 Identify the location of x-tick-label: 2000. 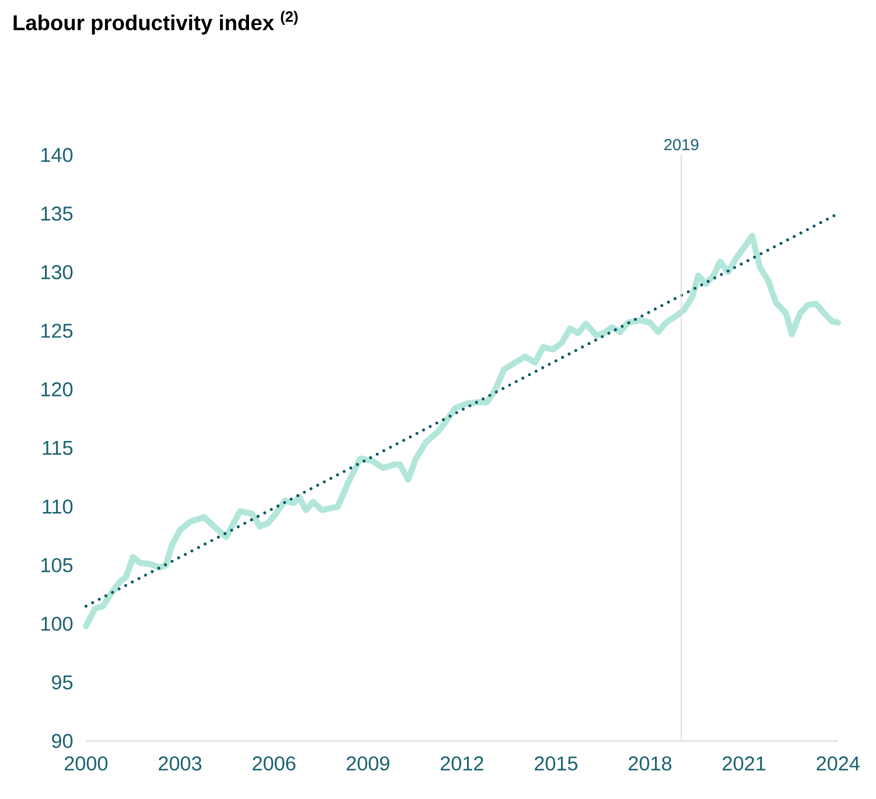
(86, 763).